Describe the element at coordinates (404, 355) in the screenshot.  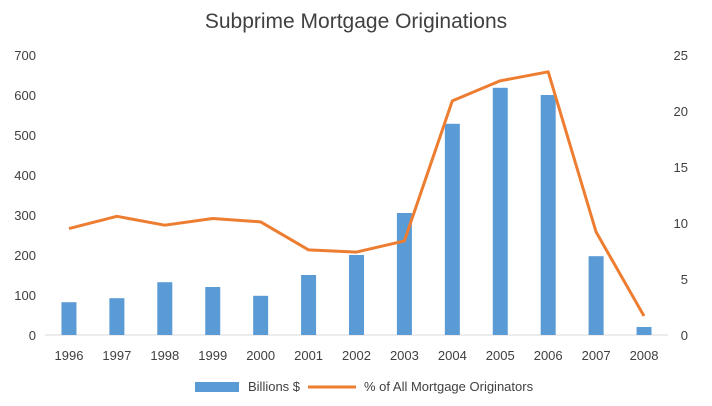
I see `x-tick-label: 2003` at that location.